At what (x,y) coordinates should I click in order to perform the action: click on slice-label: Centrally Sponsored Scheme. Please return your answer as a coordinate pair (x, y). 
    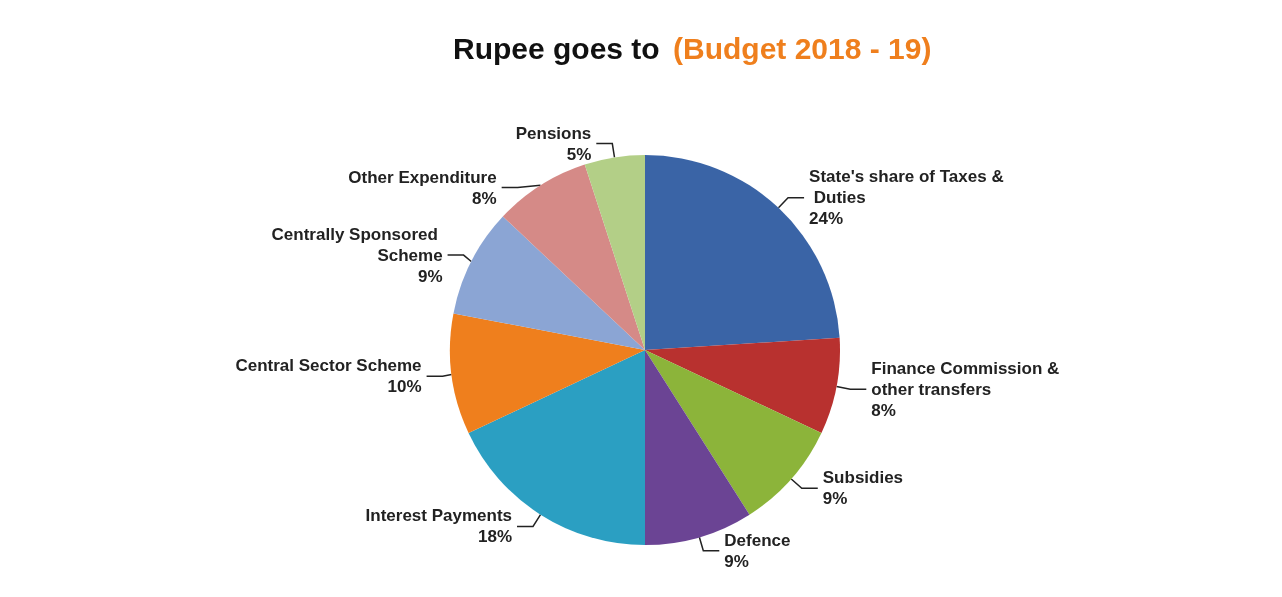
    Looking at the image, I should click on (357, 244).